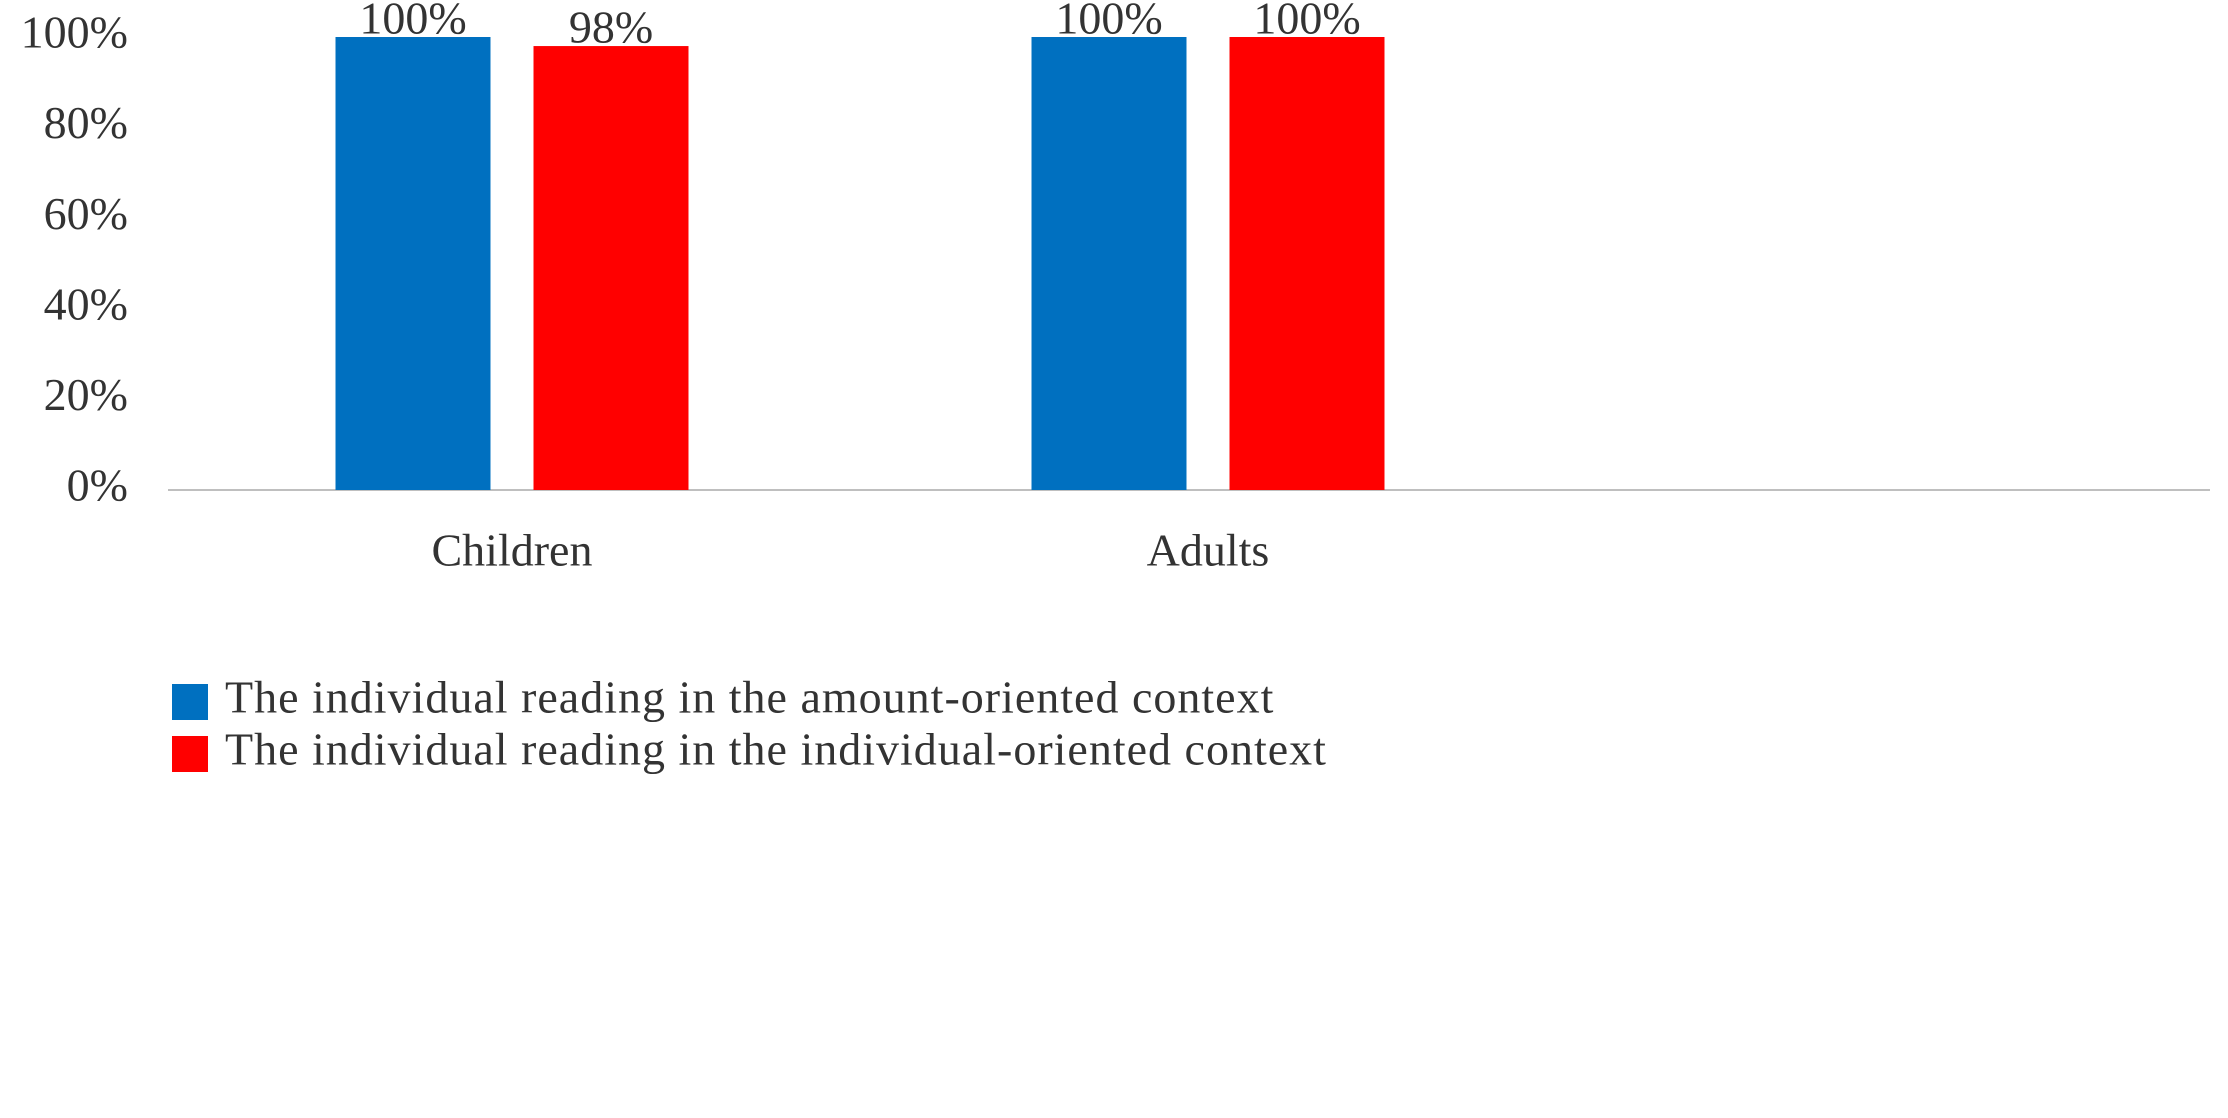  Describe the element at coordinates (611, 27) in the screenshot. I see `data-label: 98%` at that location.